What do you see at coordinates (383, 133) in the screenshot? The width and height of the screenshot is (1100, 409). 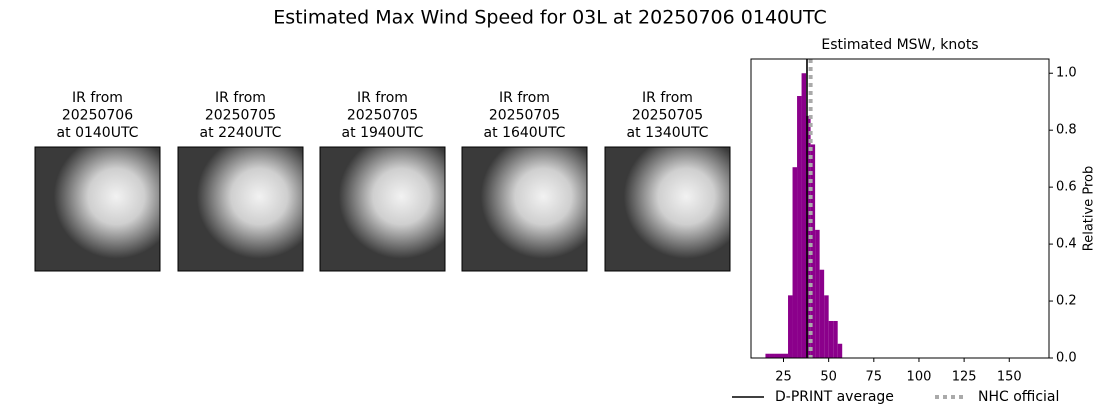 I see `panel-caption: at 1940UTC` at bounding box center [383, 133].